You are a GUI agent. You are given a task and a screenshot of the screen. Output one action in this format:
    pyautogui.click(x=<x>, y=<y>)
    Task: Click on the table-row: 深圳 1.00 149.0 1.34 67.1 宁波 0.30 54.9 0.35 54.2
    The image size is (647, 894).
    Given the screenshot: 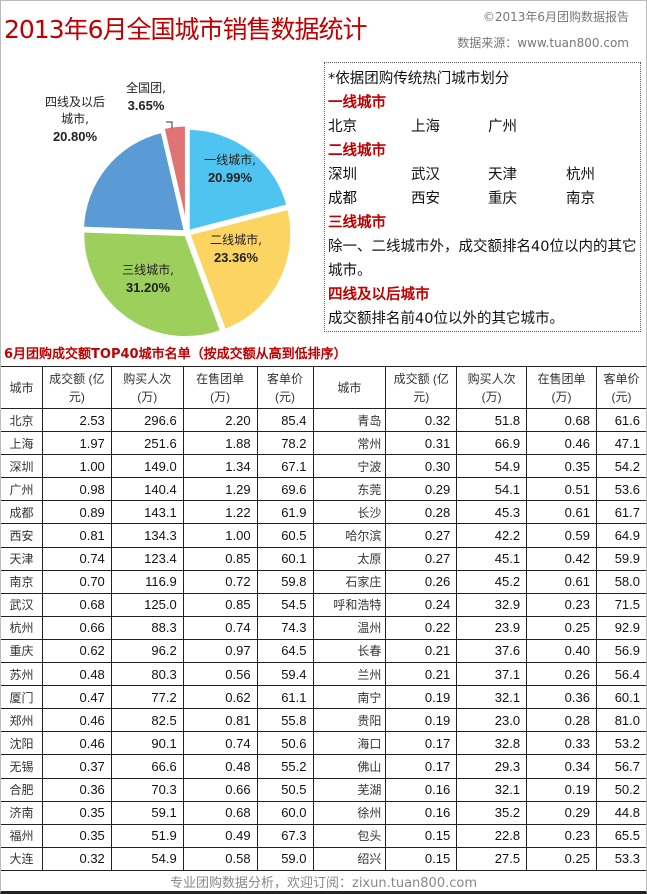 What is the action you would take?
    pyautogui.click(x=323, y=466)
    